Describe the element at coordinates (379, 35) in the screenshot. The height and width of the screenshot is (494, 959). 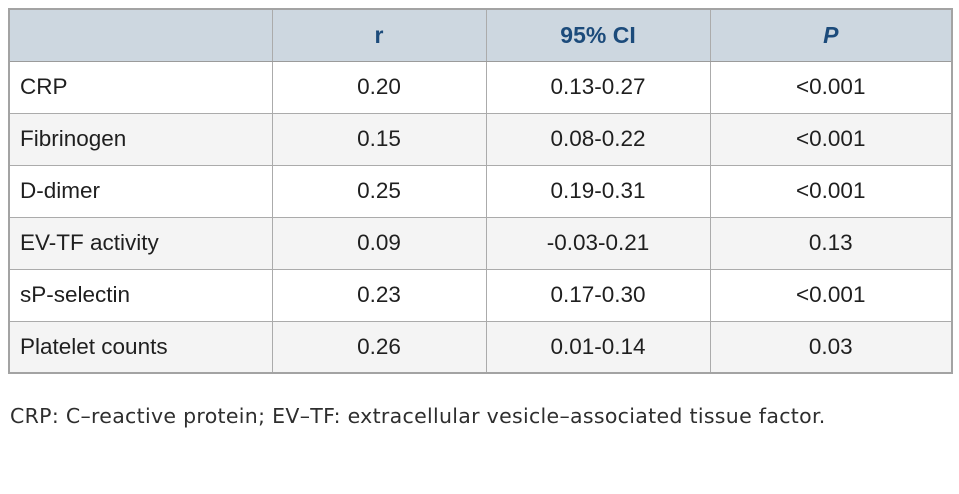
I see `header-r: r` at that location.